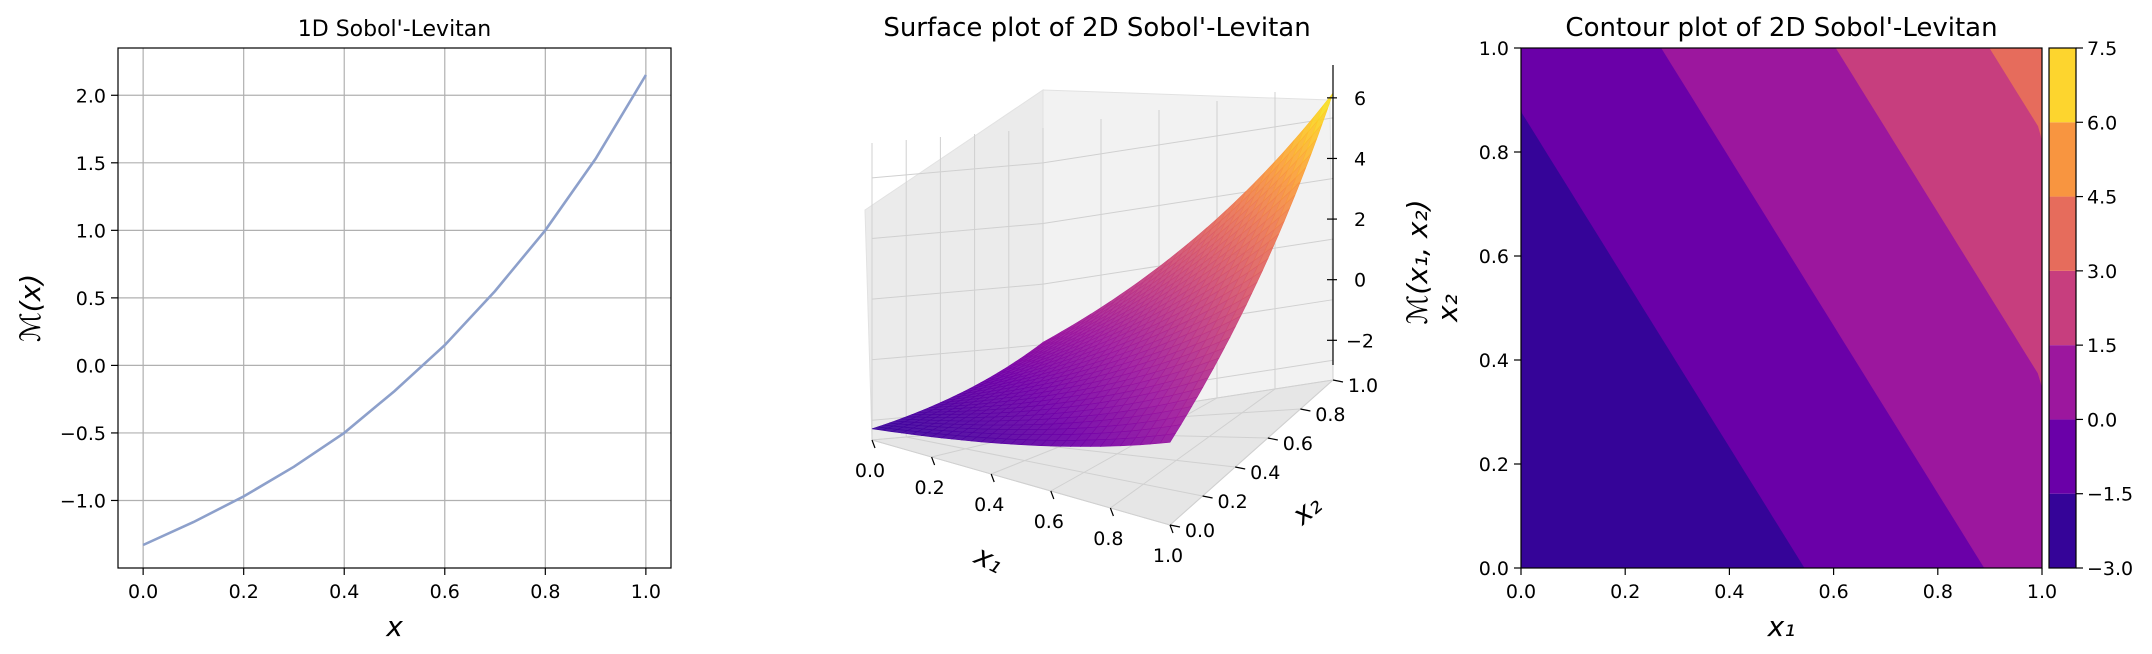  What do you see at coordinates (83, 501) in the screenshot?
I see `y-tick-label: −1.0` at bounding box center [83, 501].